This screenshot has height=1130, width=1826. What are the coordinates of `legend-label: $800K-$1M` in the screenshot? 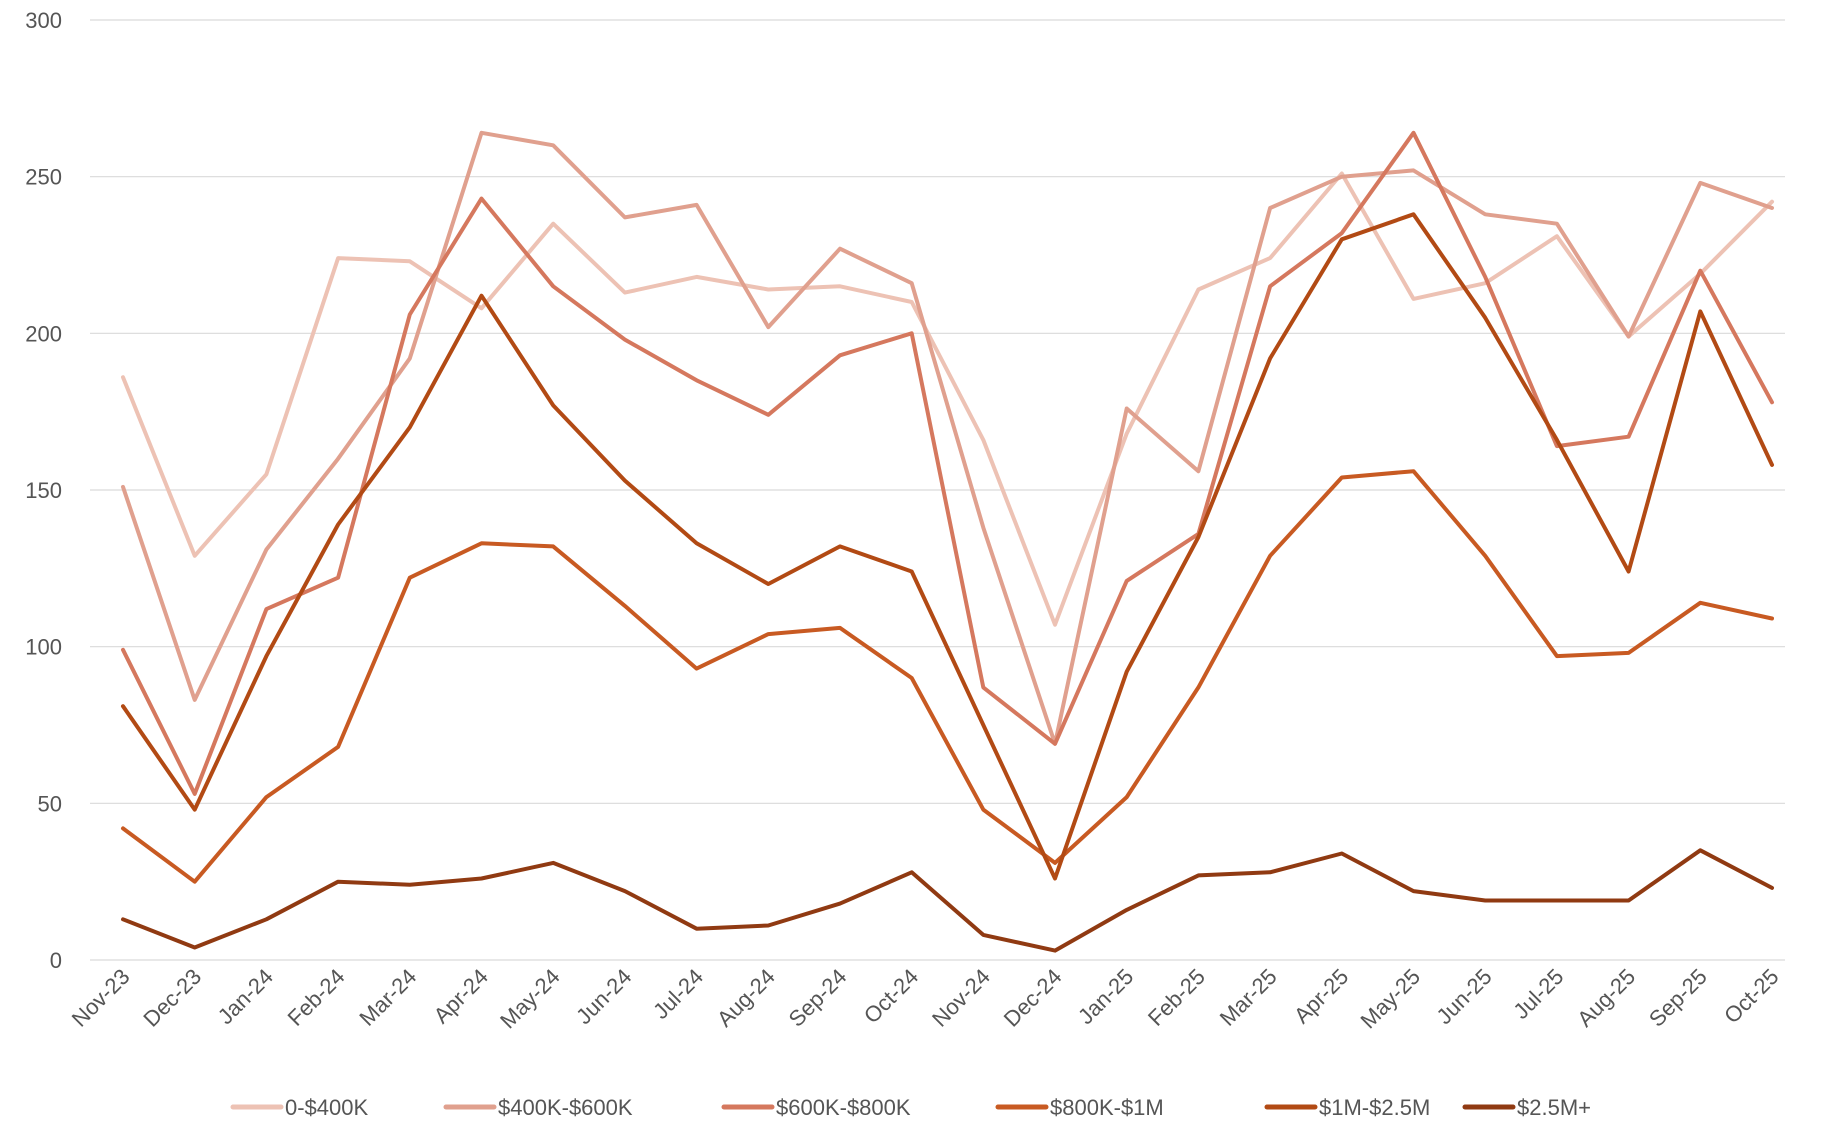 It's located at (1107, 1107).